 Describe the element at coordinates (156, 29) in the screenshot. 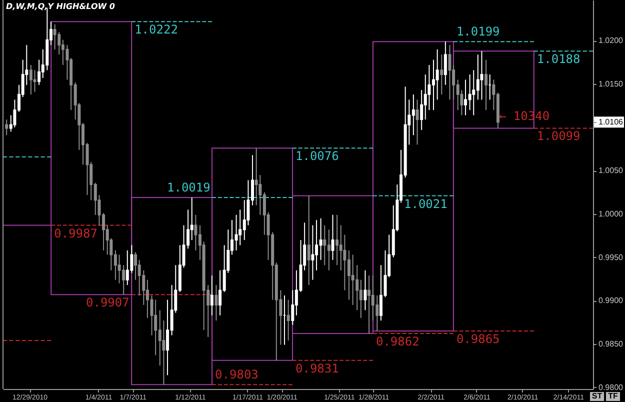

I see `series-label: 1.0222` at that location.